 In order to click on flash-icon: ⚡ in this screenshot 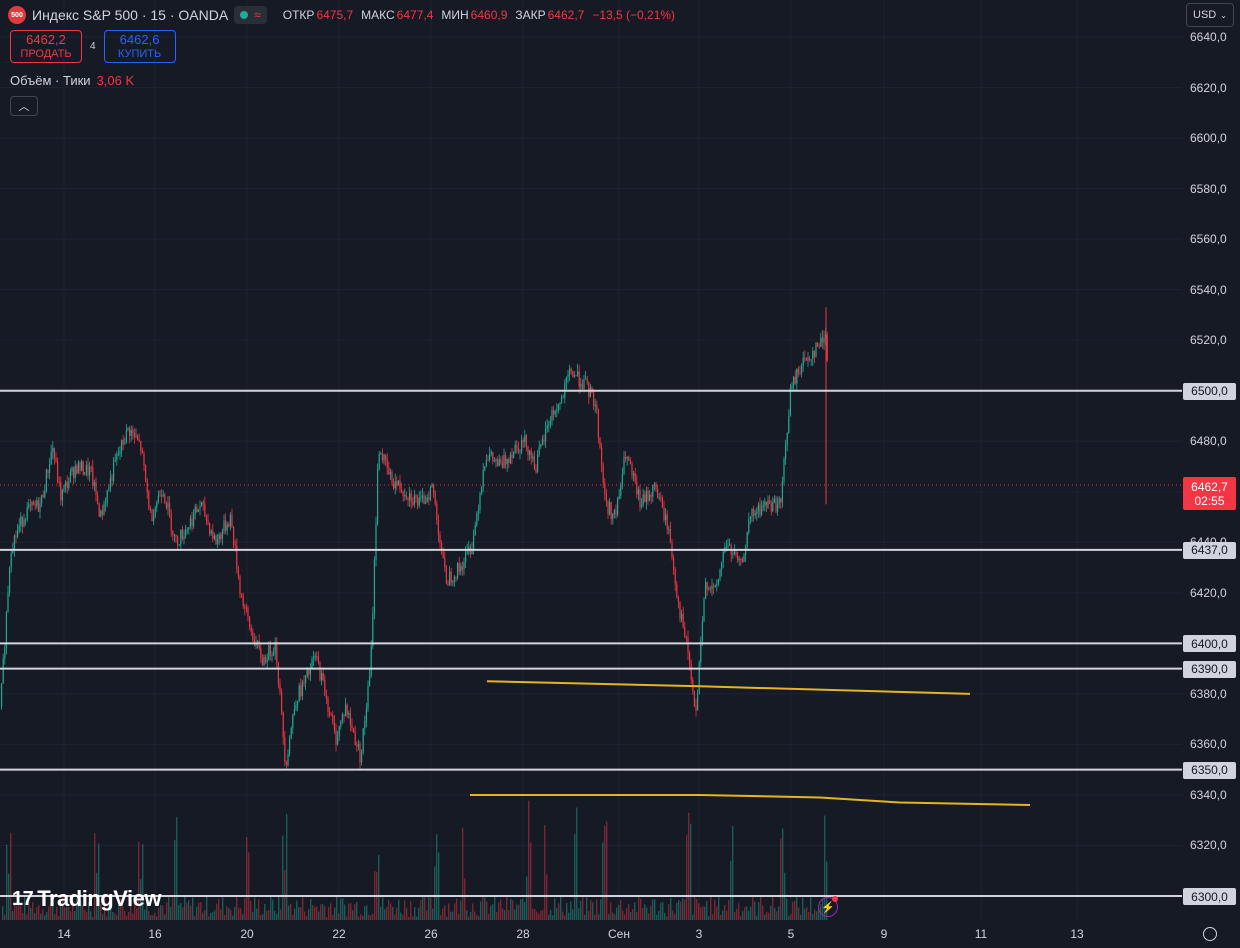, I will do `click(828, 907)`.